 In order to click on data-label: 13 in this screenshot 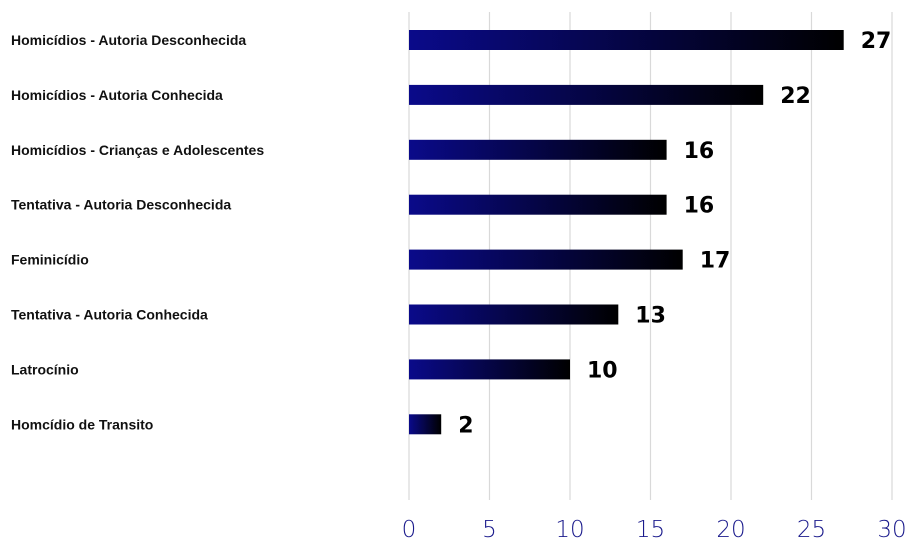, I will do `click(650, 316)`.